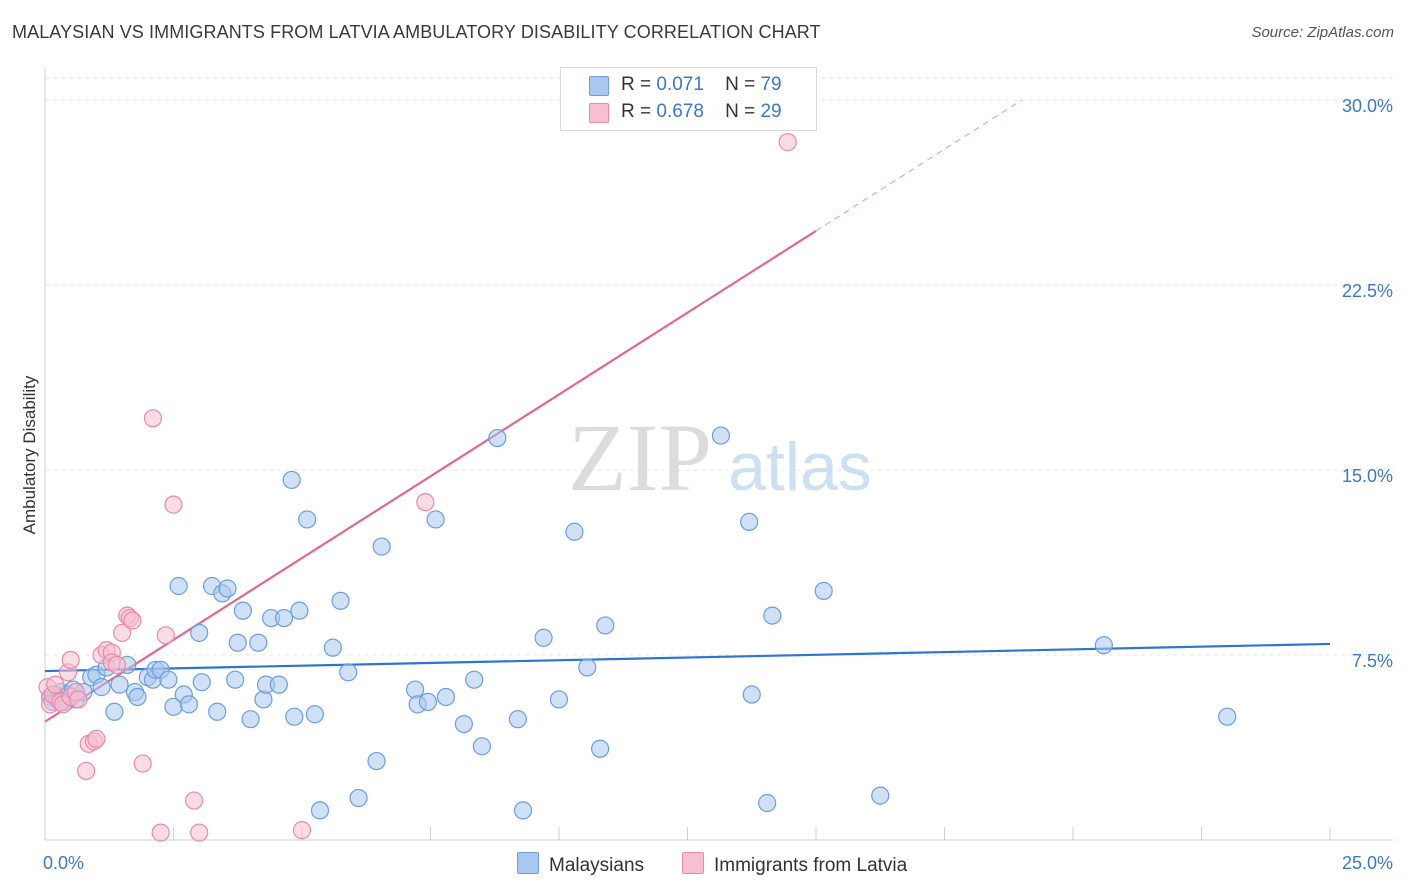 The height and width of the screenshot is (892, 1406). Describe the element at coordinates (800, 467) in the screenshot. I see `watermark-atlas: atlas` at that location.